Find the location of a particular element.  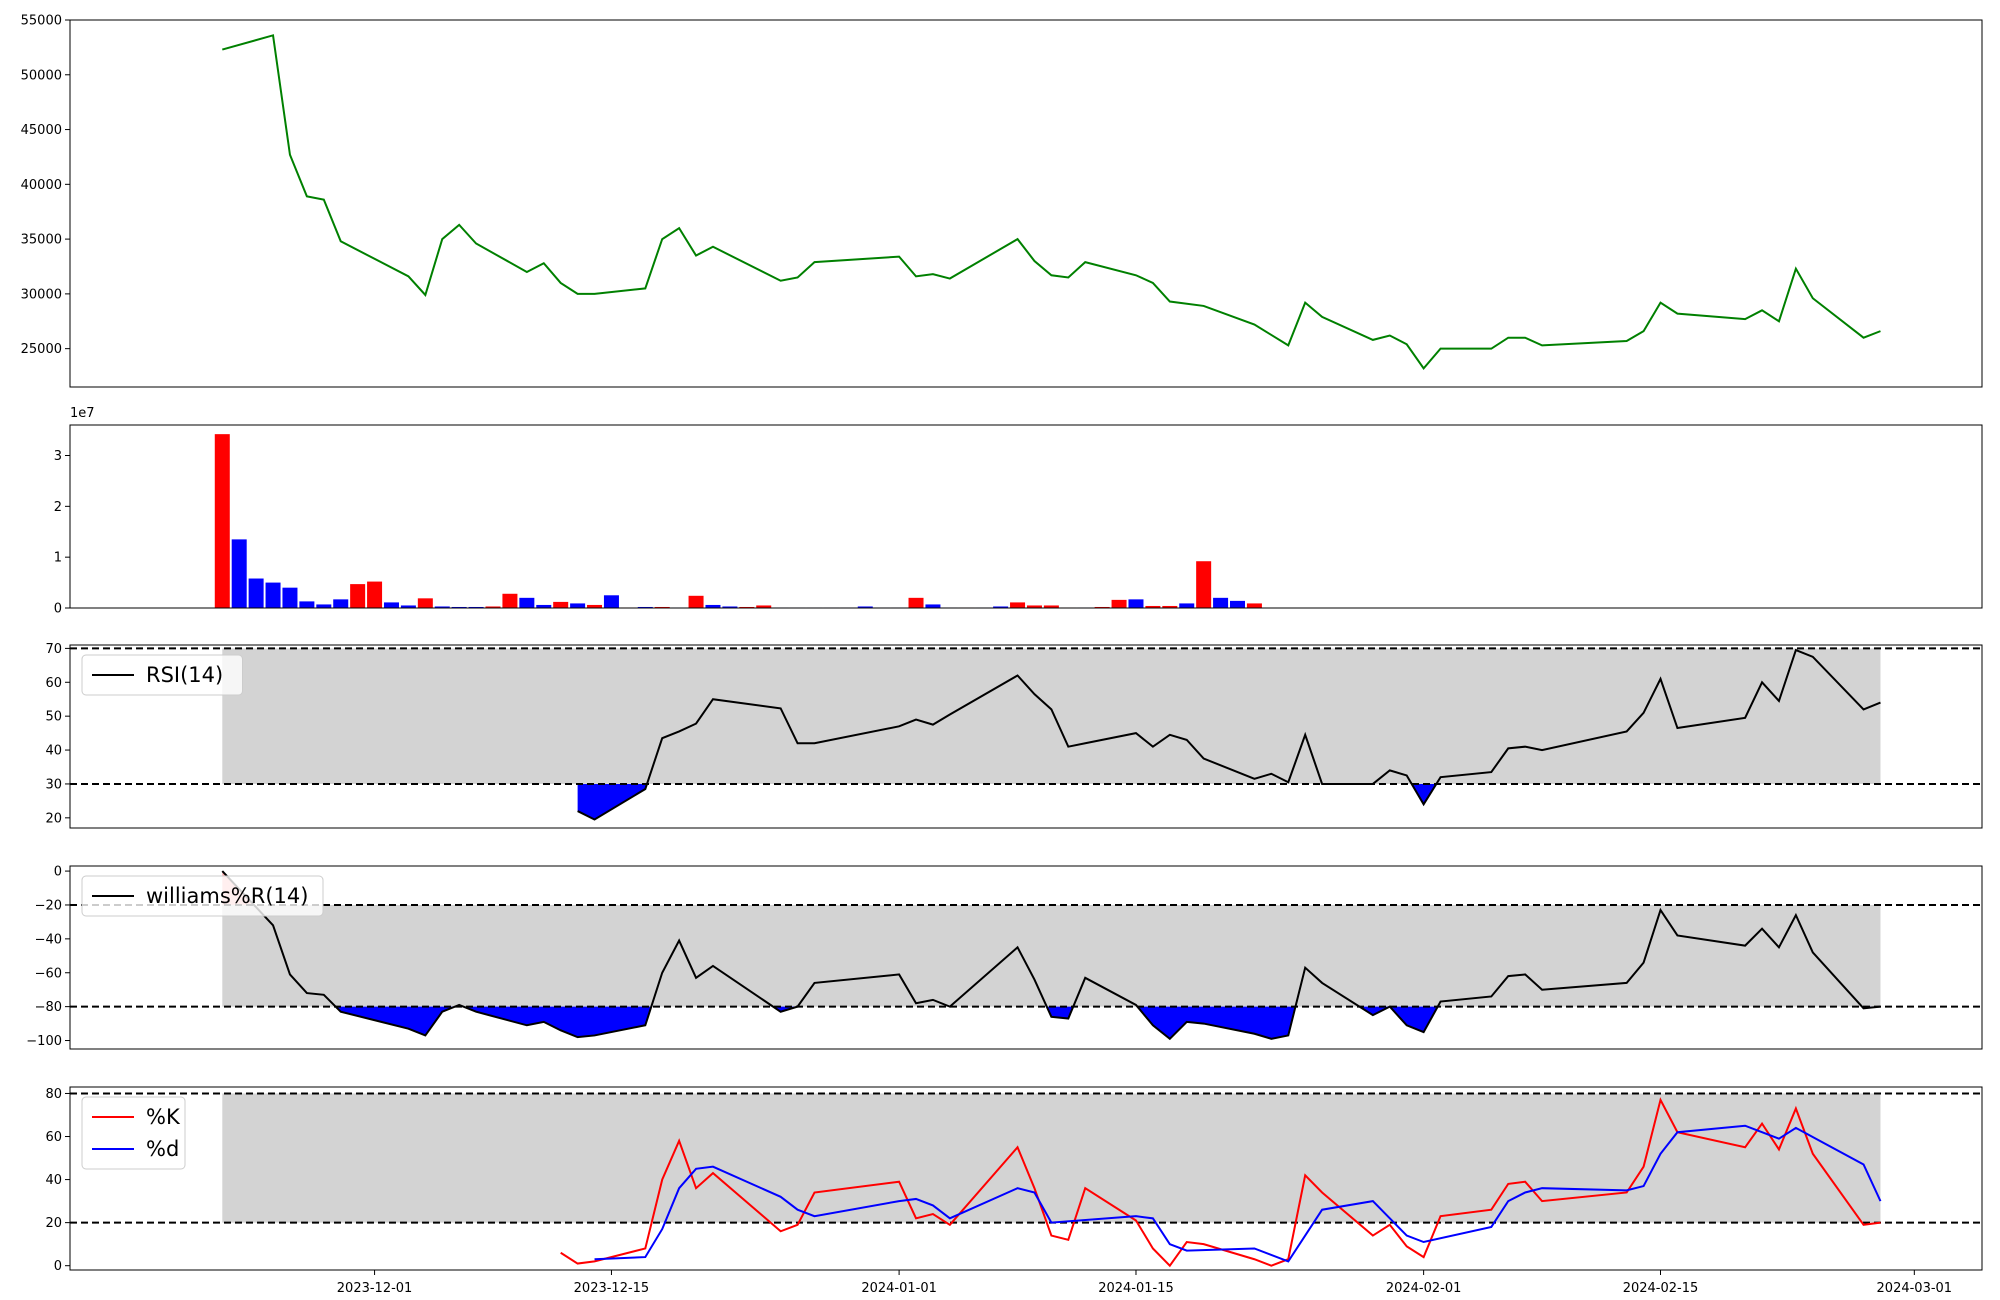

x-tick-label: 2024-01-15 is located at coordinates (1136, 1288).